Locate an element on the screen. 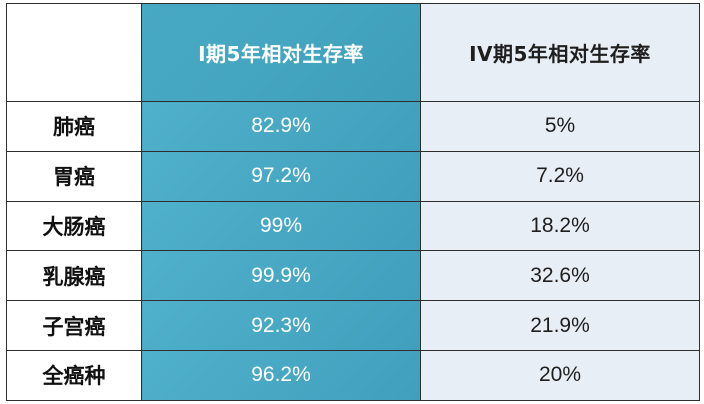 The width and height of the screenshot is (704, 404). stage1-survival-value: 92.3% is located at coordinates (281, 325).